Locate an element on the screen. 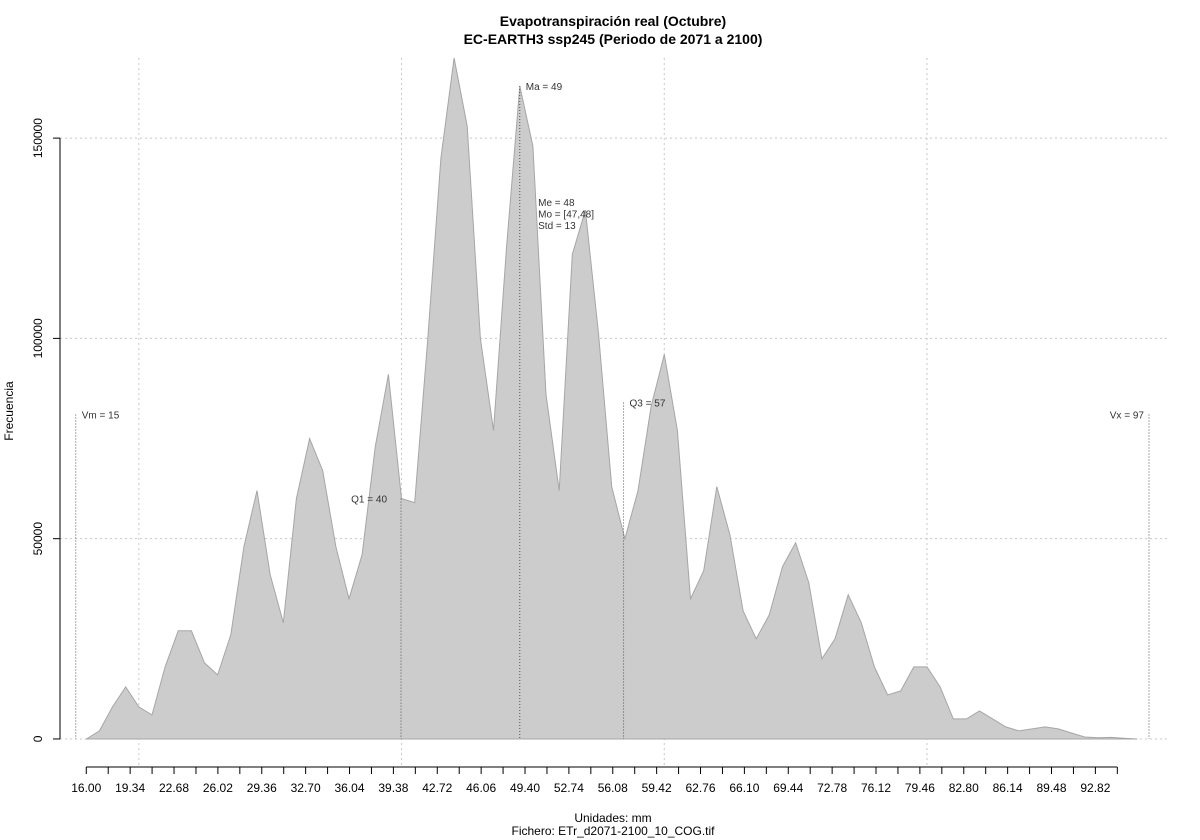 Image resolution: width=1200 pixels, height=840 pixels. x-tick-label: 56.08 is located at coordinates (613, 788).